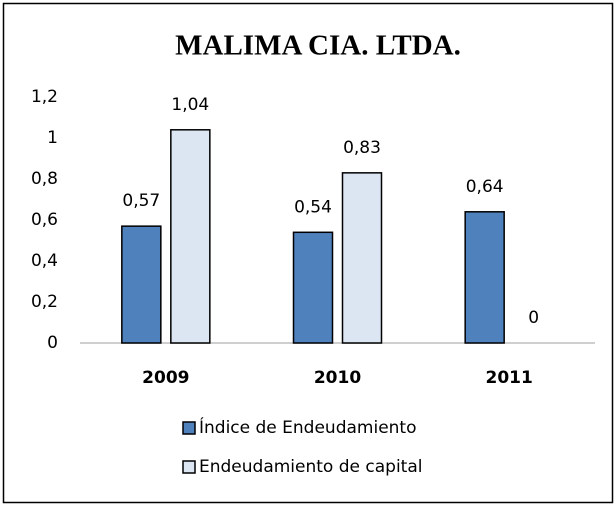 The image size is (616, 506). What do you see at coordinates (310, 467) in the screenshot?
I see `legend-label: Endeudamiento de capital` at bounding box center [310, 467].